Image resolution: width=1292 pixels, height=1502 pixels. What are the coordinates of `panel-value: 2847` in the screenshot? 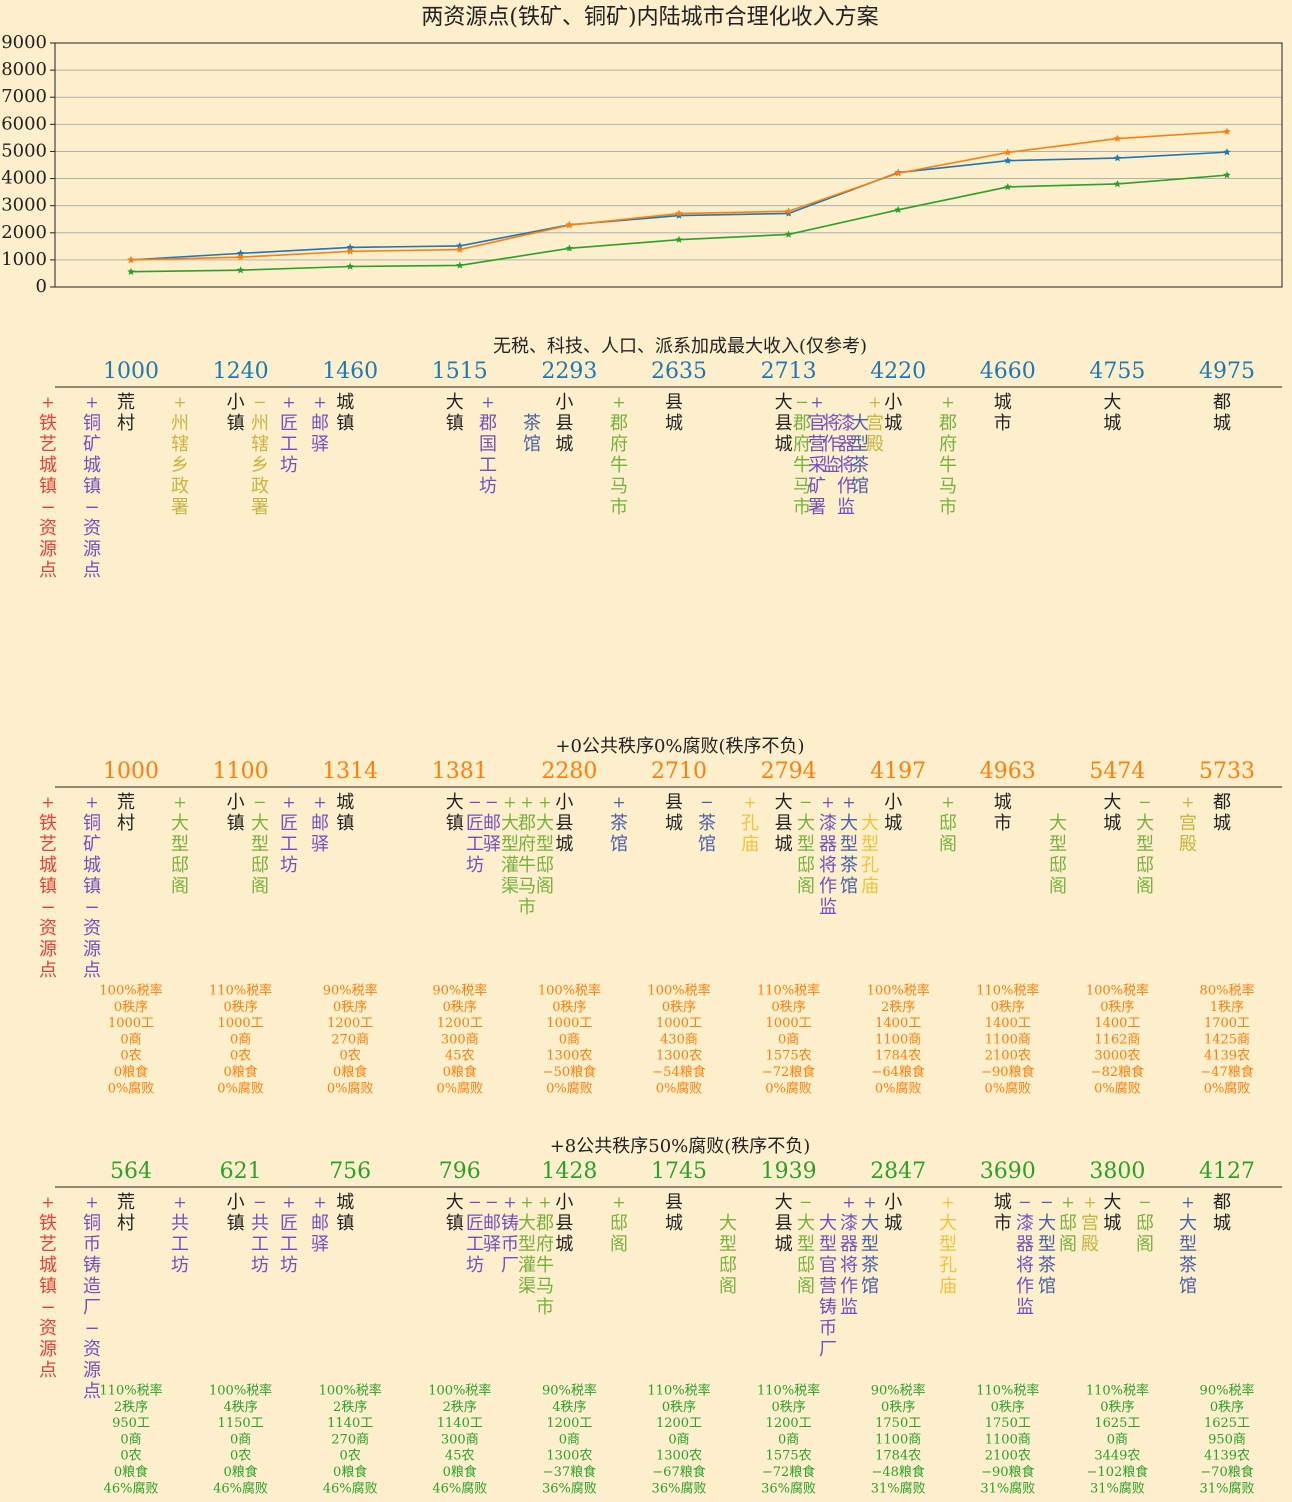 It's located at (898, 1171).